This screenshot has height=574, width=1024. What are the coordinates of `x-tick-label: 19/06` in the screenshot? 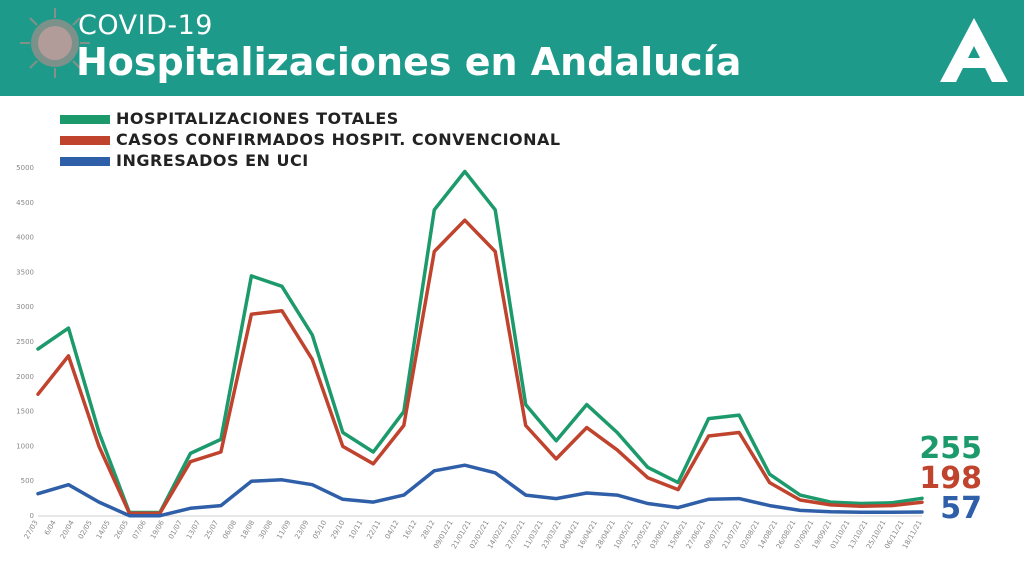 It's located at (157, 530).